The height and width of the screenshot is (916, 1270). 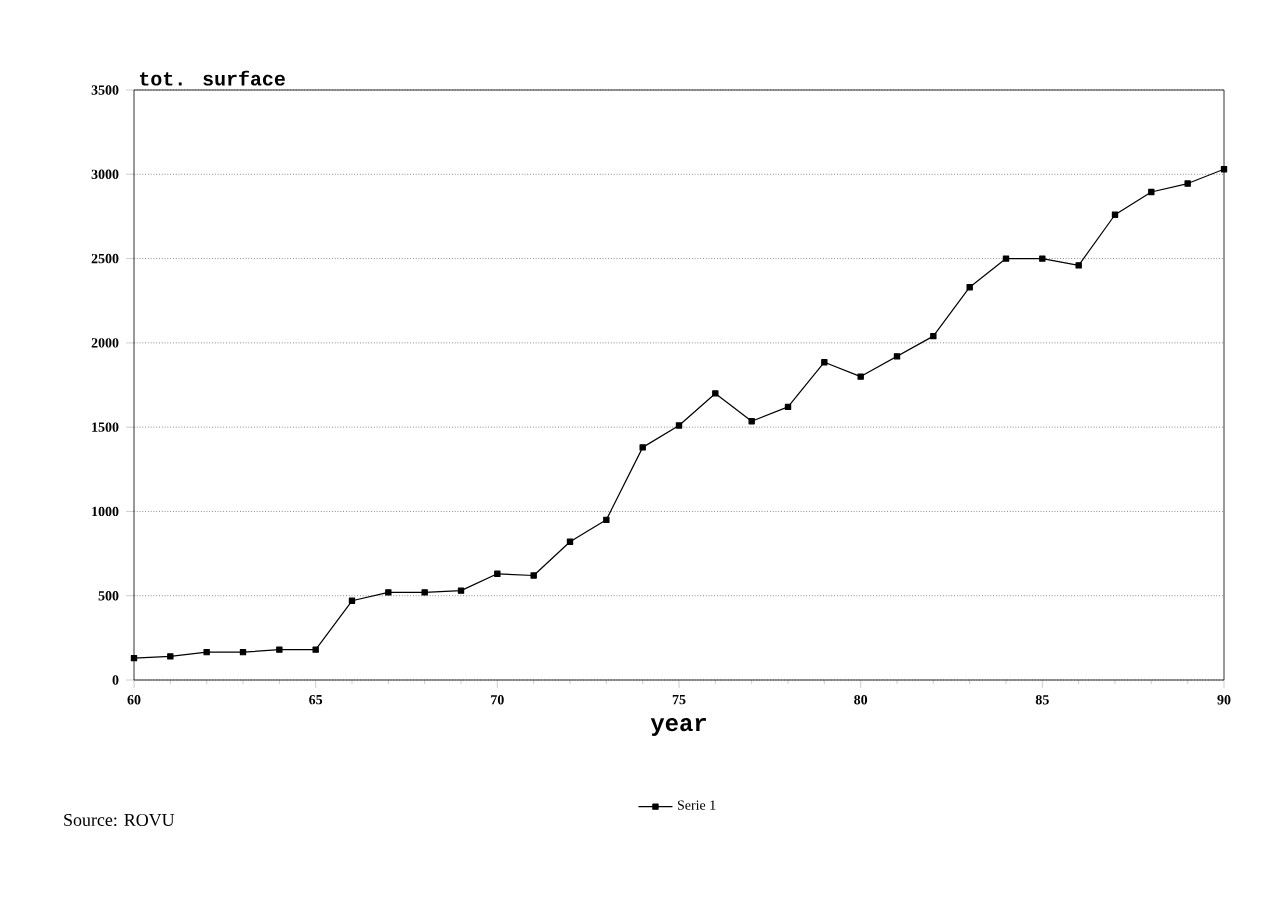 What do you see at coordinates (212, 78) in the screenshot?
I see `y-axis-title: tot. surface` at bounding box center [212, 78].